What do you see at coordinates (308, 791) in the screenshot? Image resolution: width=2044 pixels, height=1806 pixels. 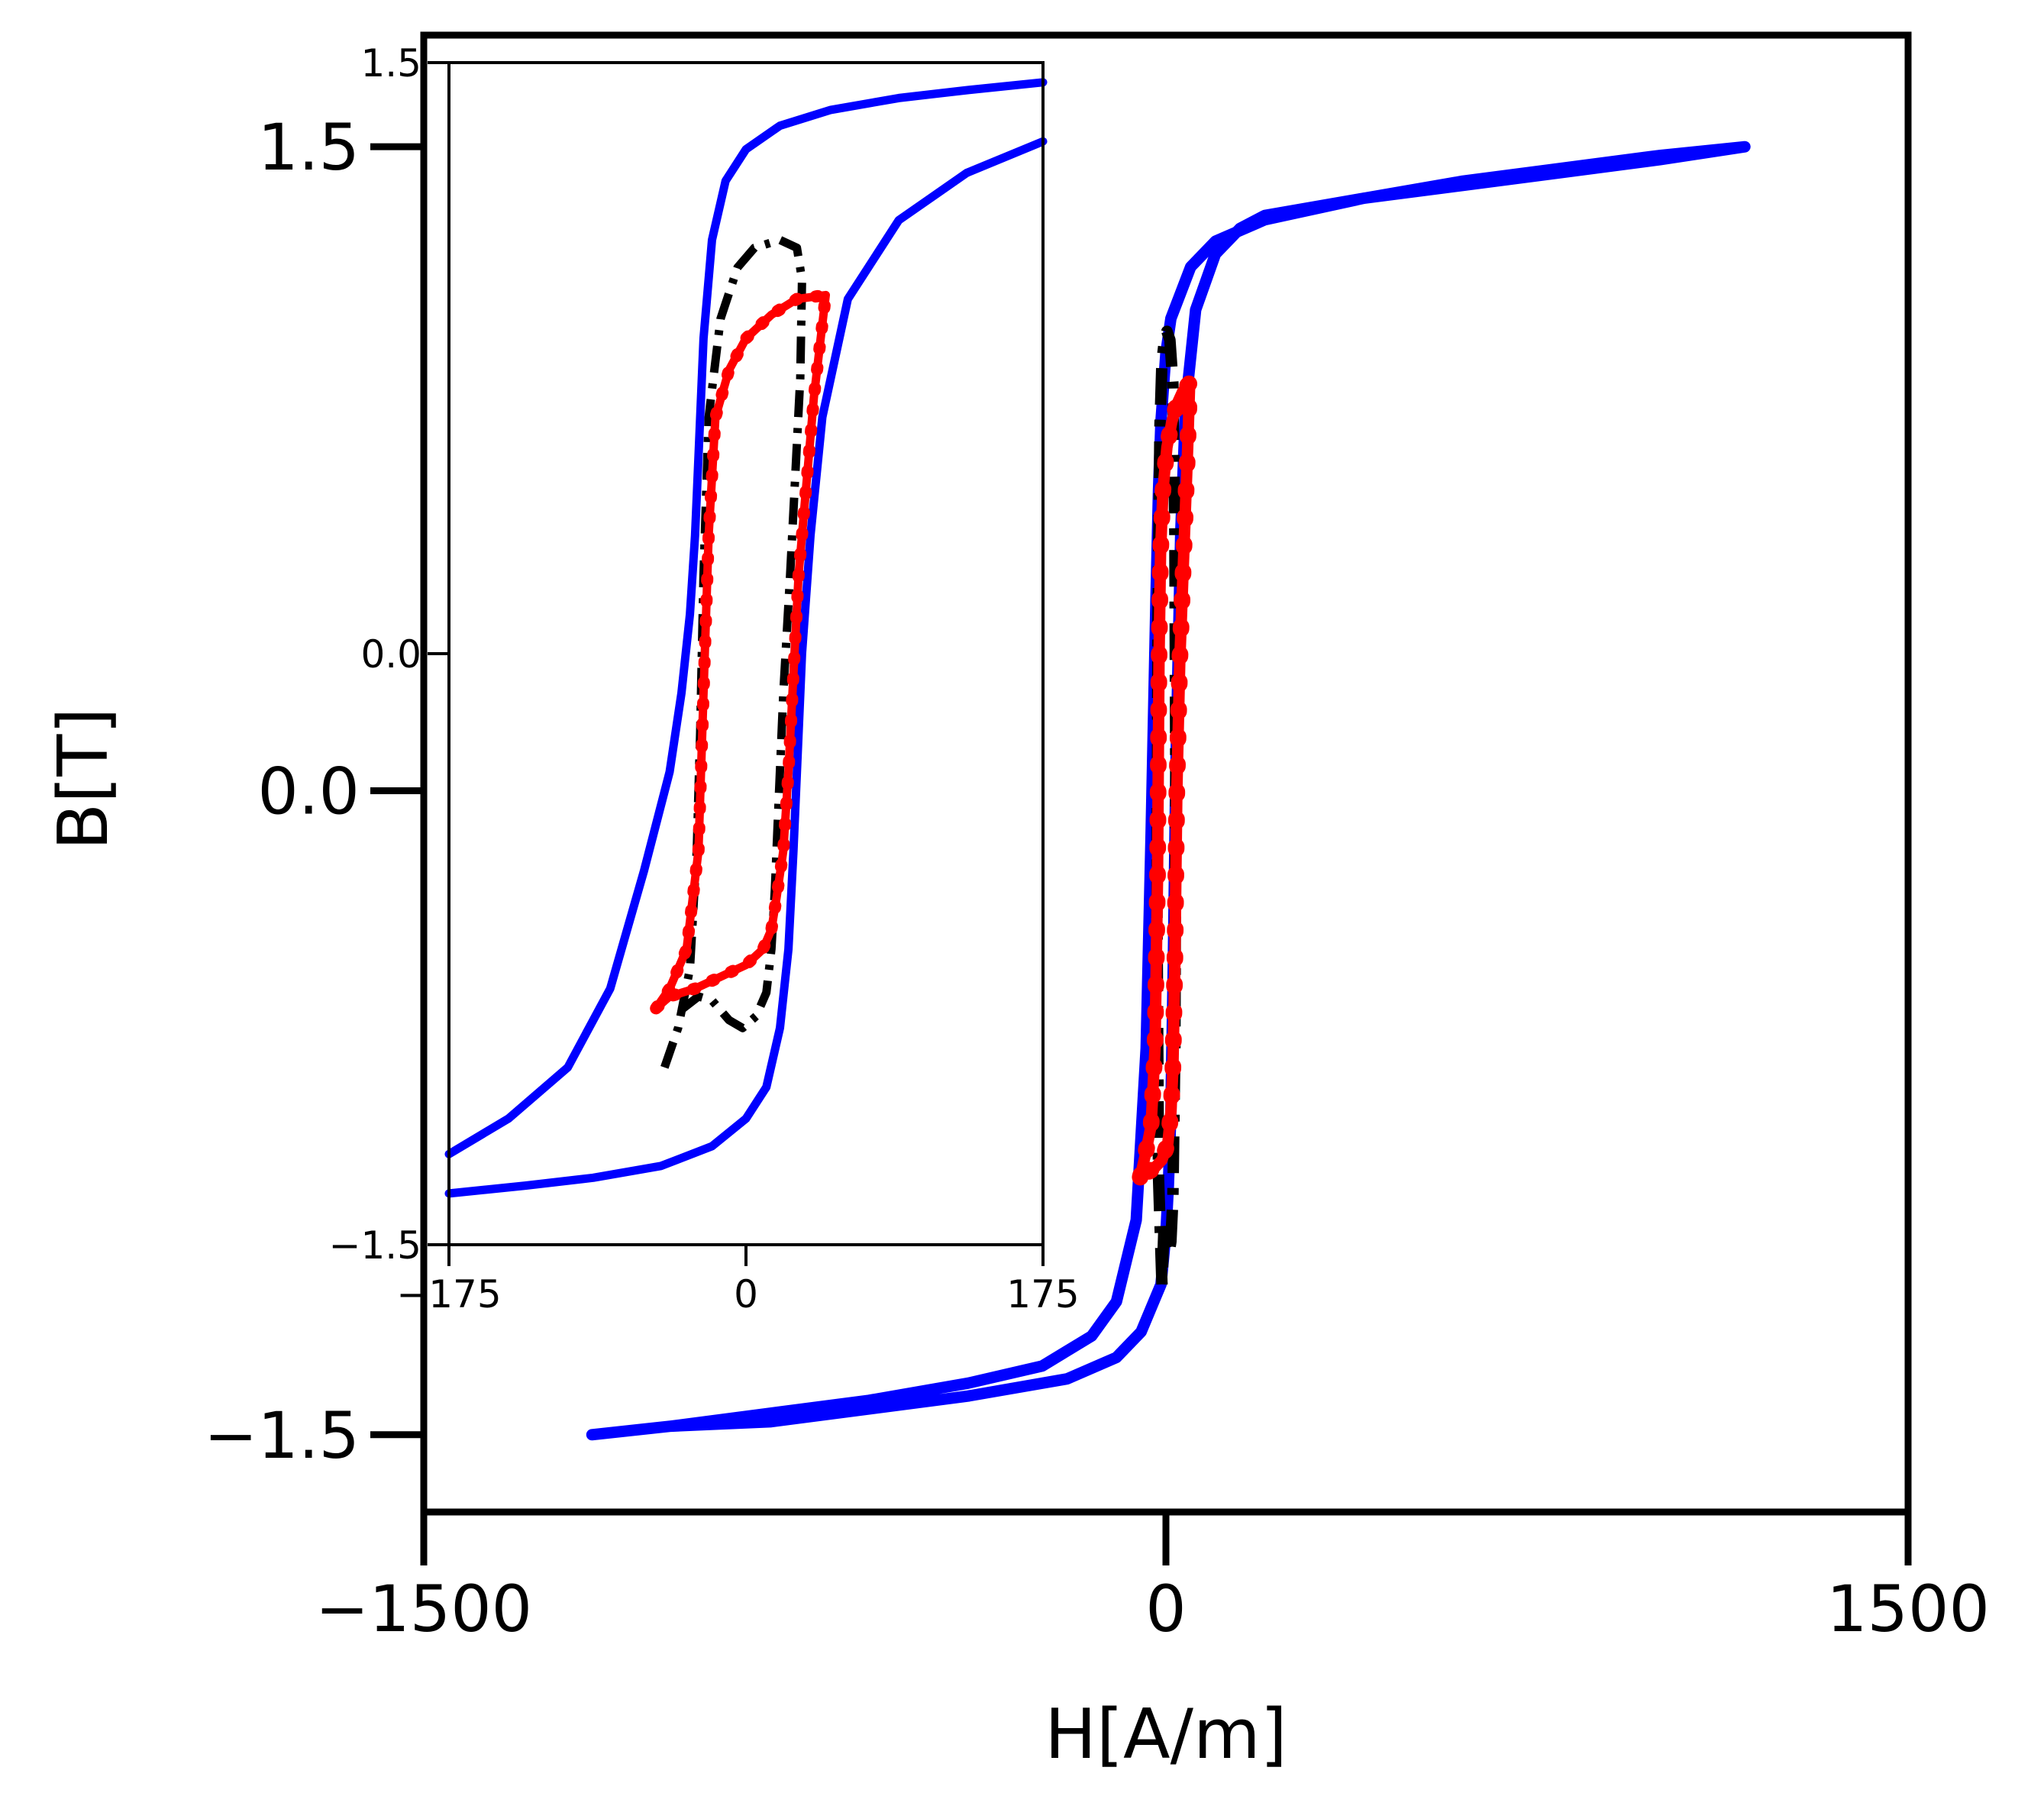 I see `main-y-tick-label-1: 0.0` at bounding box center [308, 791].